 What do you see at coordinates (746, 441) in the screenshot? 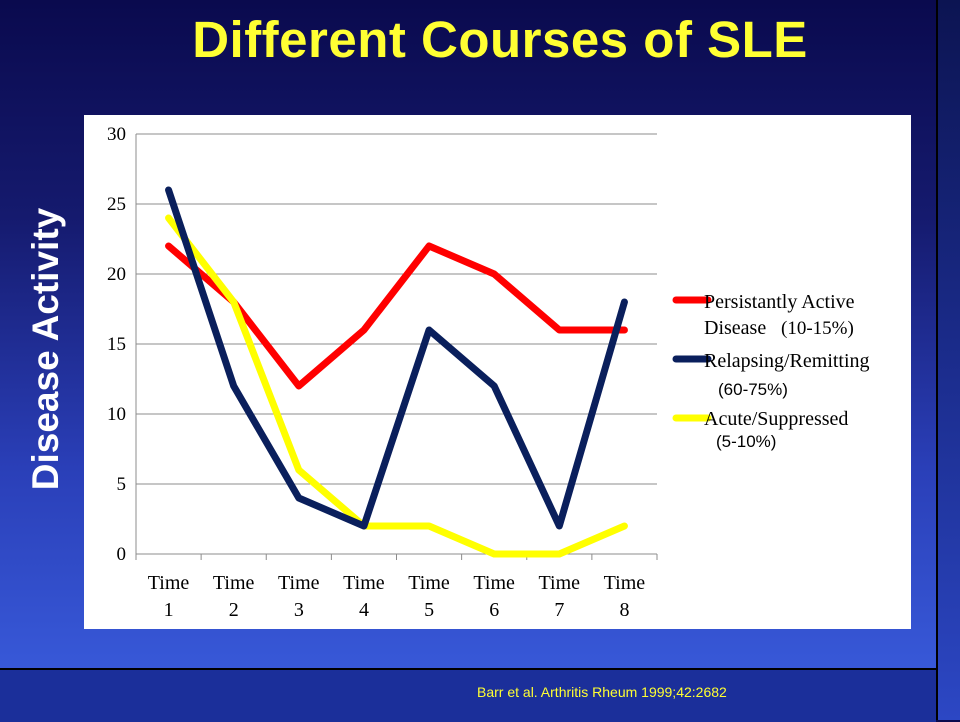
I see `legend-share: (5-10%)` at bounding box center [746, 441].